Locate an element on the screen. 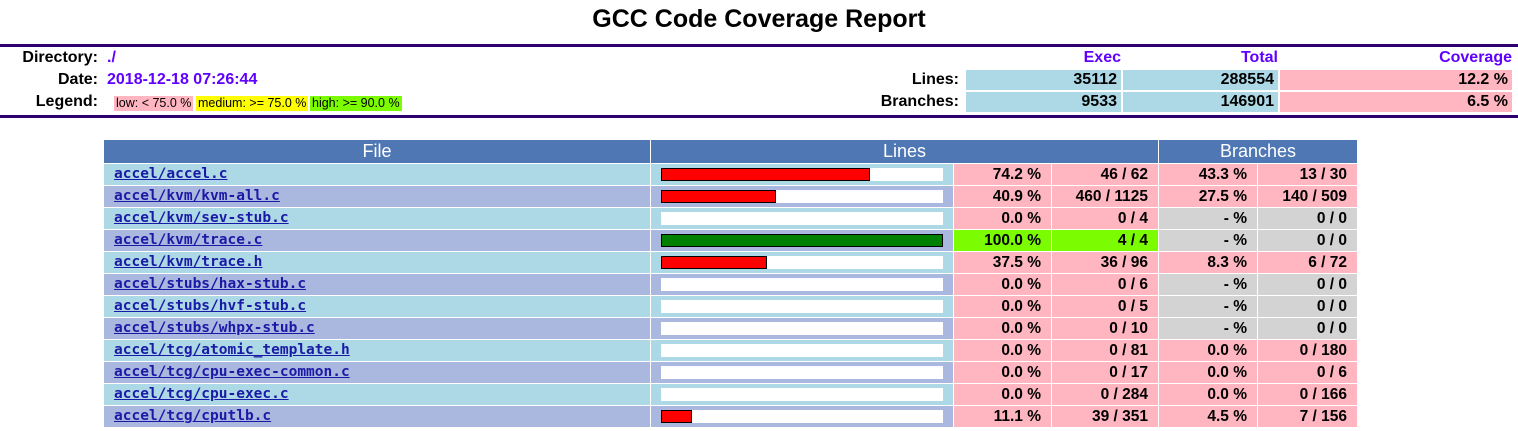 This screenshot has width=1518, height=431. summary-lines-coverage: 12.2 % is located at coordinates (1396, 80).